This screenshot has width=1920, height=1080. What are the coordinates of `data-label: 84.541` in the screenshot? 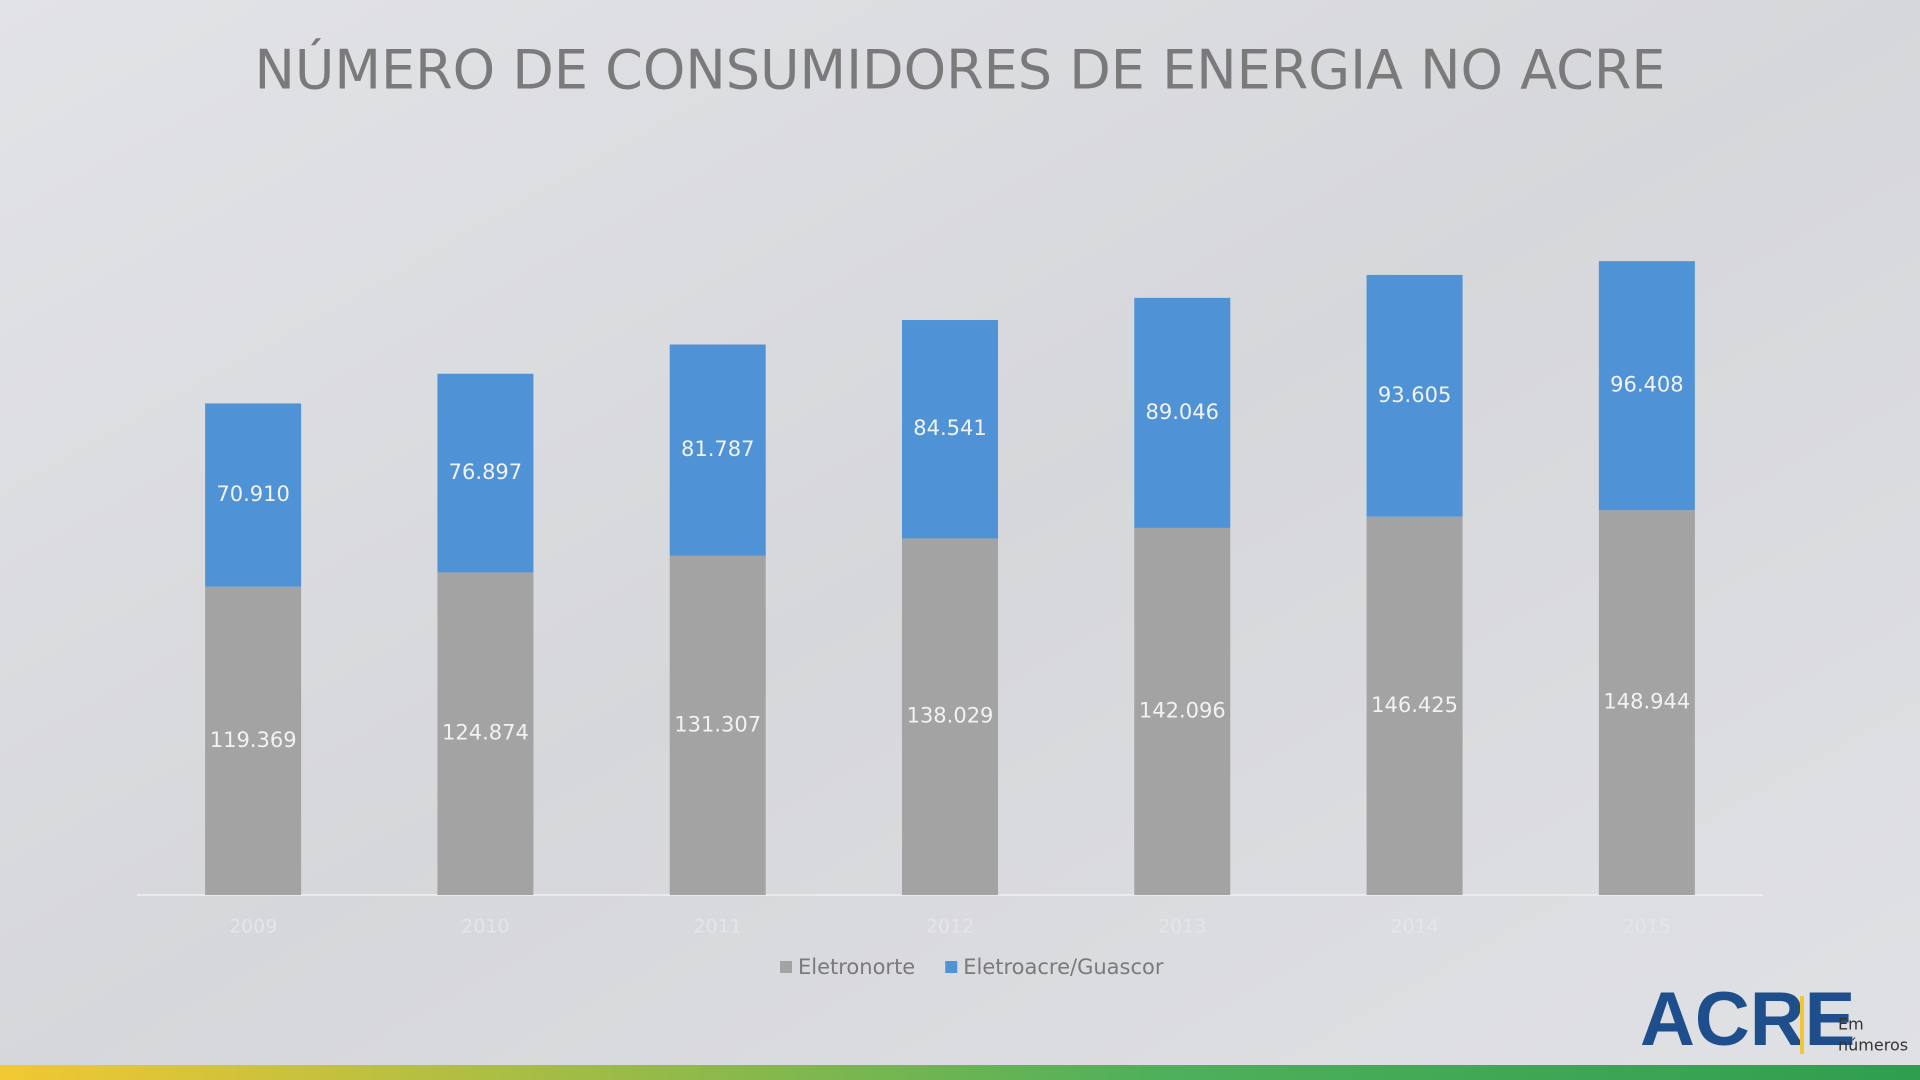 It's located at (949, 428).